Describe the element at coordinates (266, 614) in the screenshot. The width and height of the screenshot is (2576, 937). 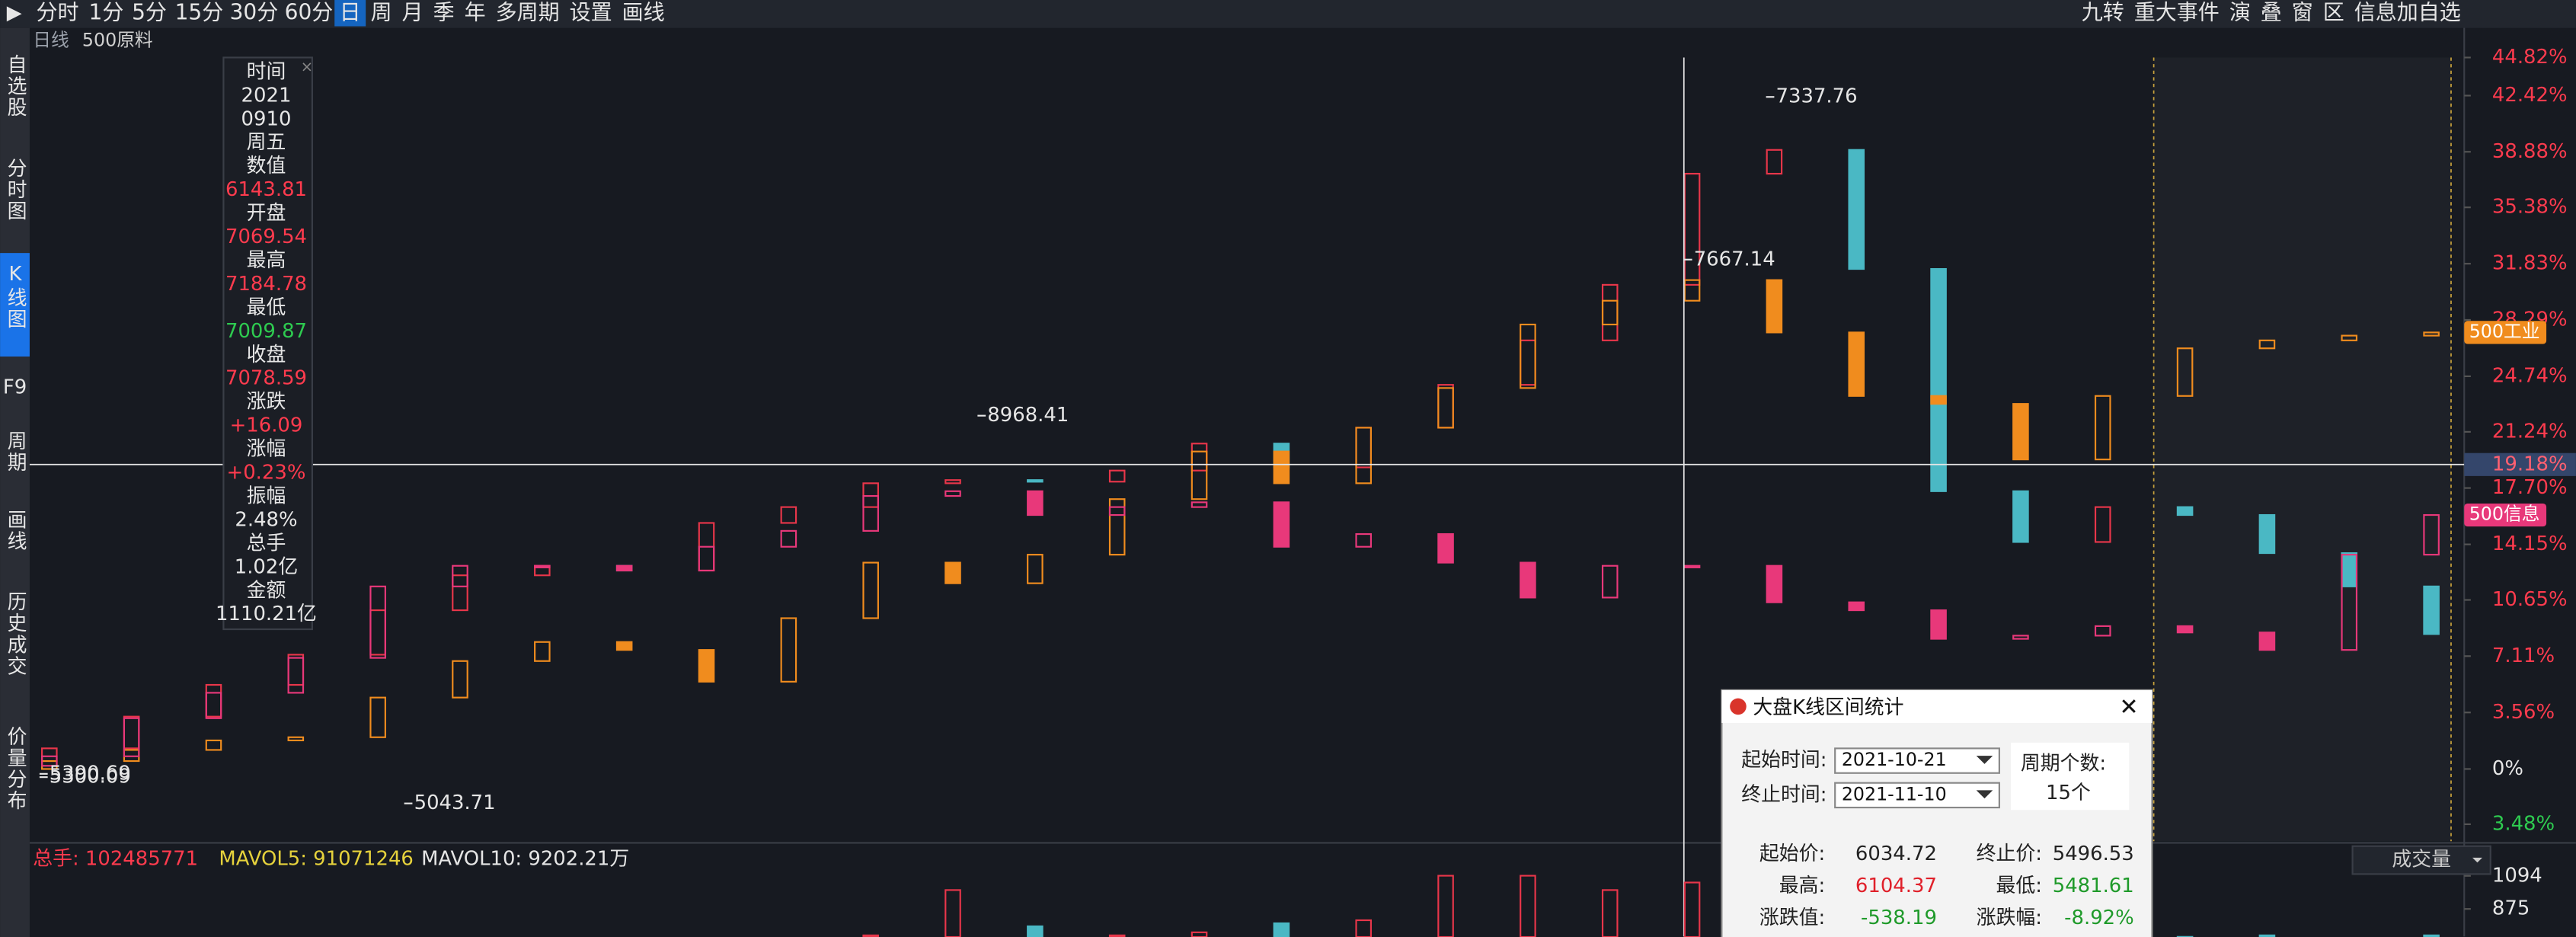
I see `info-value: 1110.21亿` at that location.